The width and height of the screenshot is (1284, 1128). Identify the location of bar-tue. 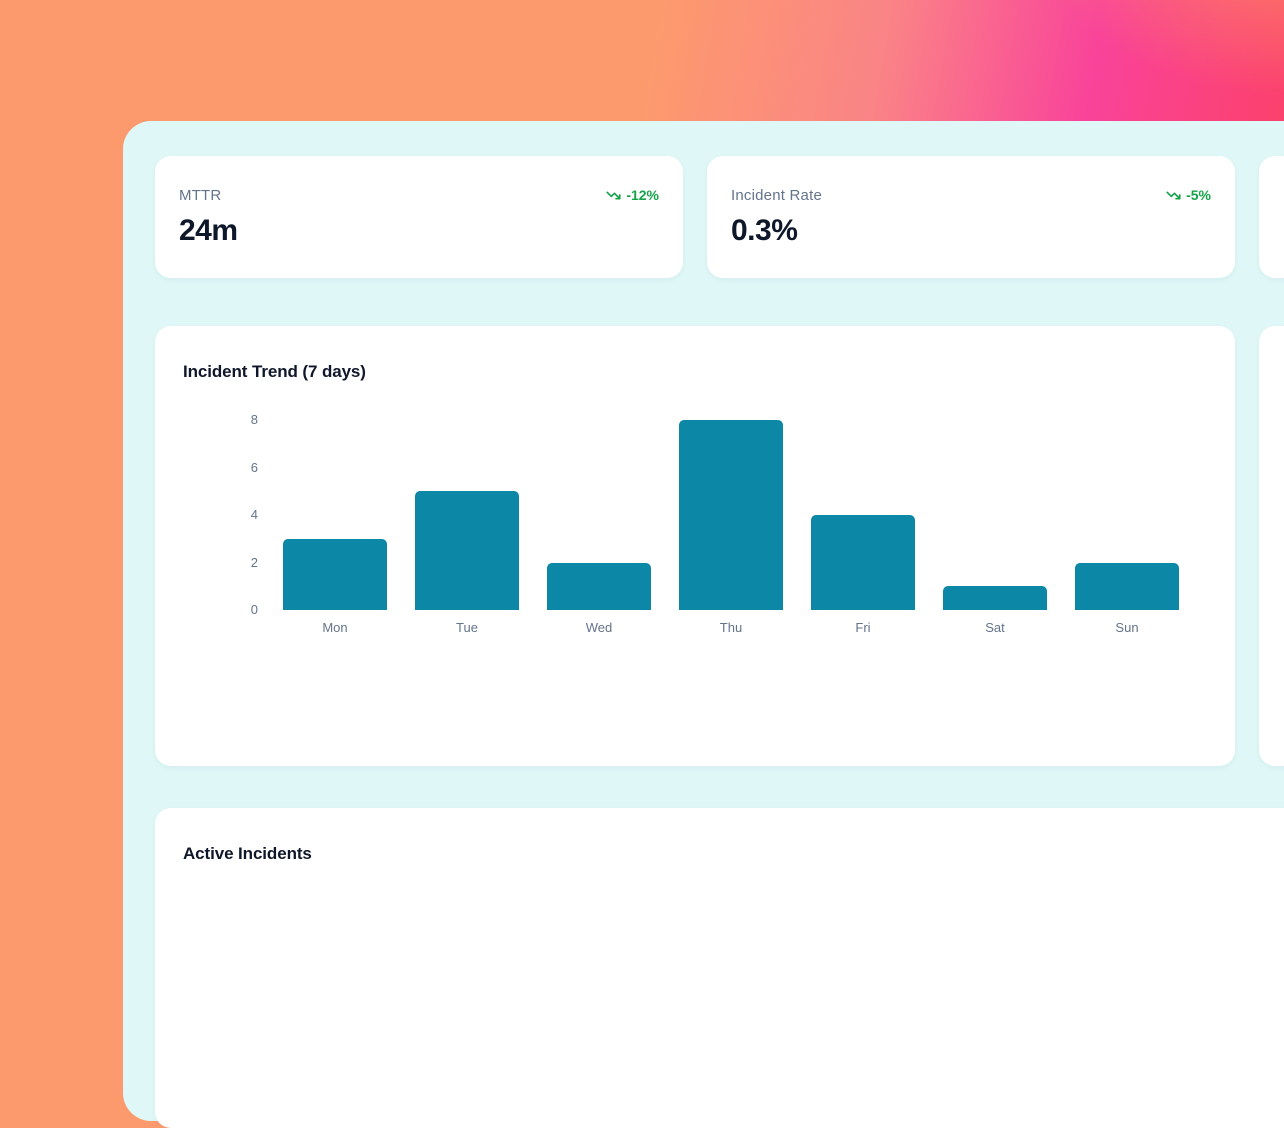
(467, 550).